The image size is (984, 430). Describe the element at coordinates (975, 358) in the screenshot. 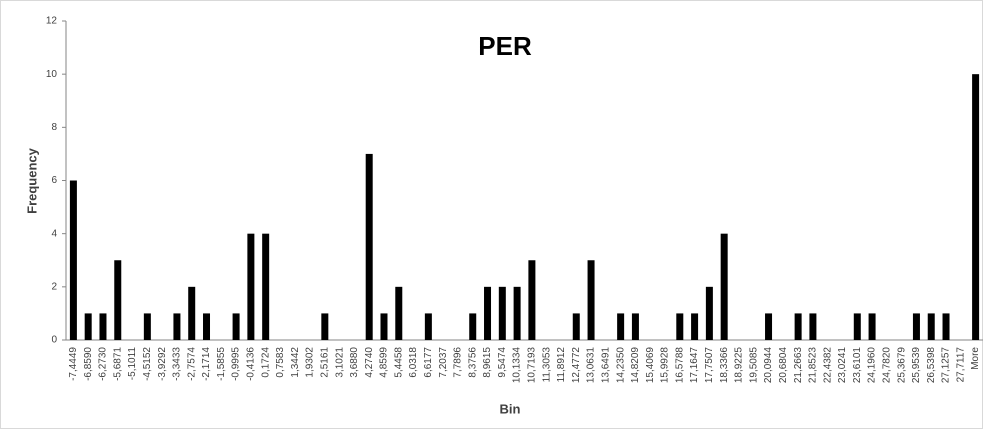

I see `x-tick-label: More` at that location.